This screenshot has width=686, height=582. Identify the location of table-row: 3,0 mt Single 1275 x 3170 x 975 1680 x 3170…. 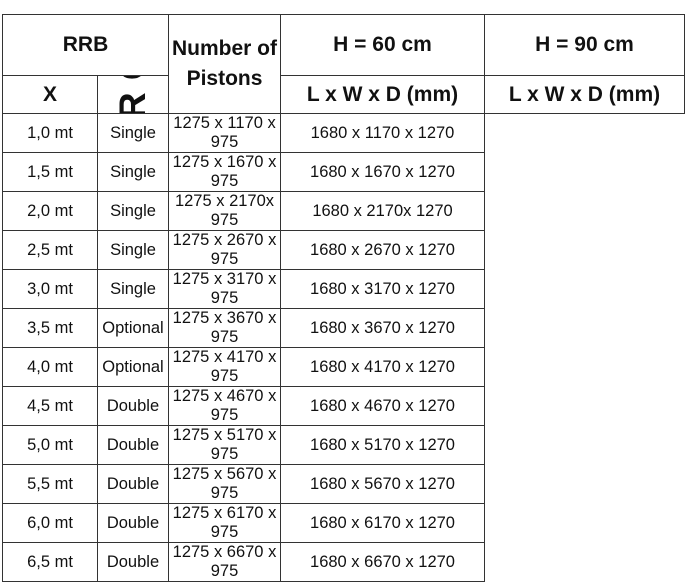
(343, 289).